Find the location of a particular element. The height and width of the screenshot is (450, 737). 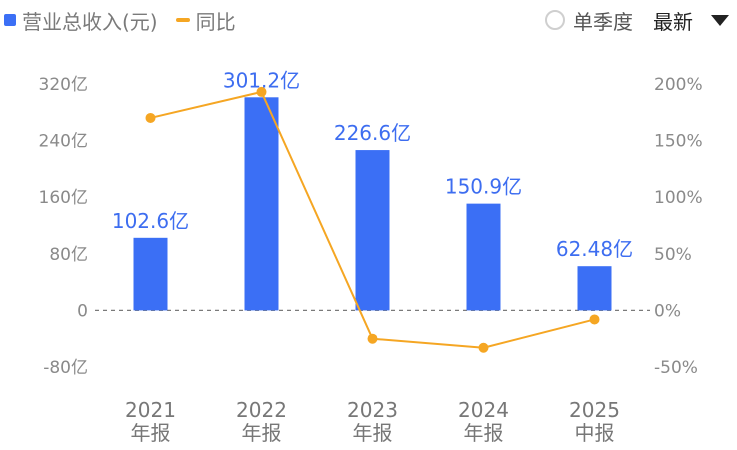

sort-dropdown-label: 最新 is located at coordinates (673, 21).